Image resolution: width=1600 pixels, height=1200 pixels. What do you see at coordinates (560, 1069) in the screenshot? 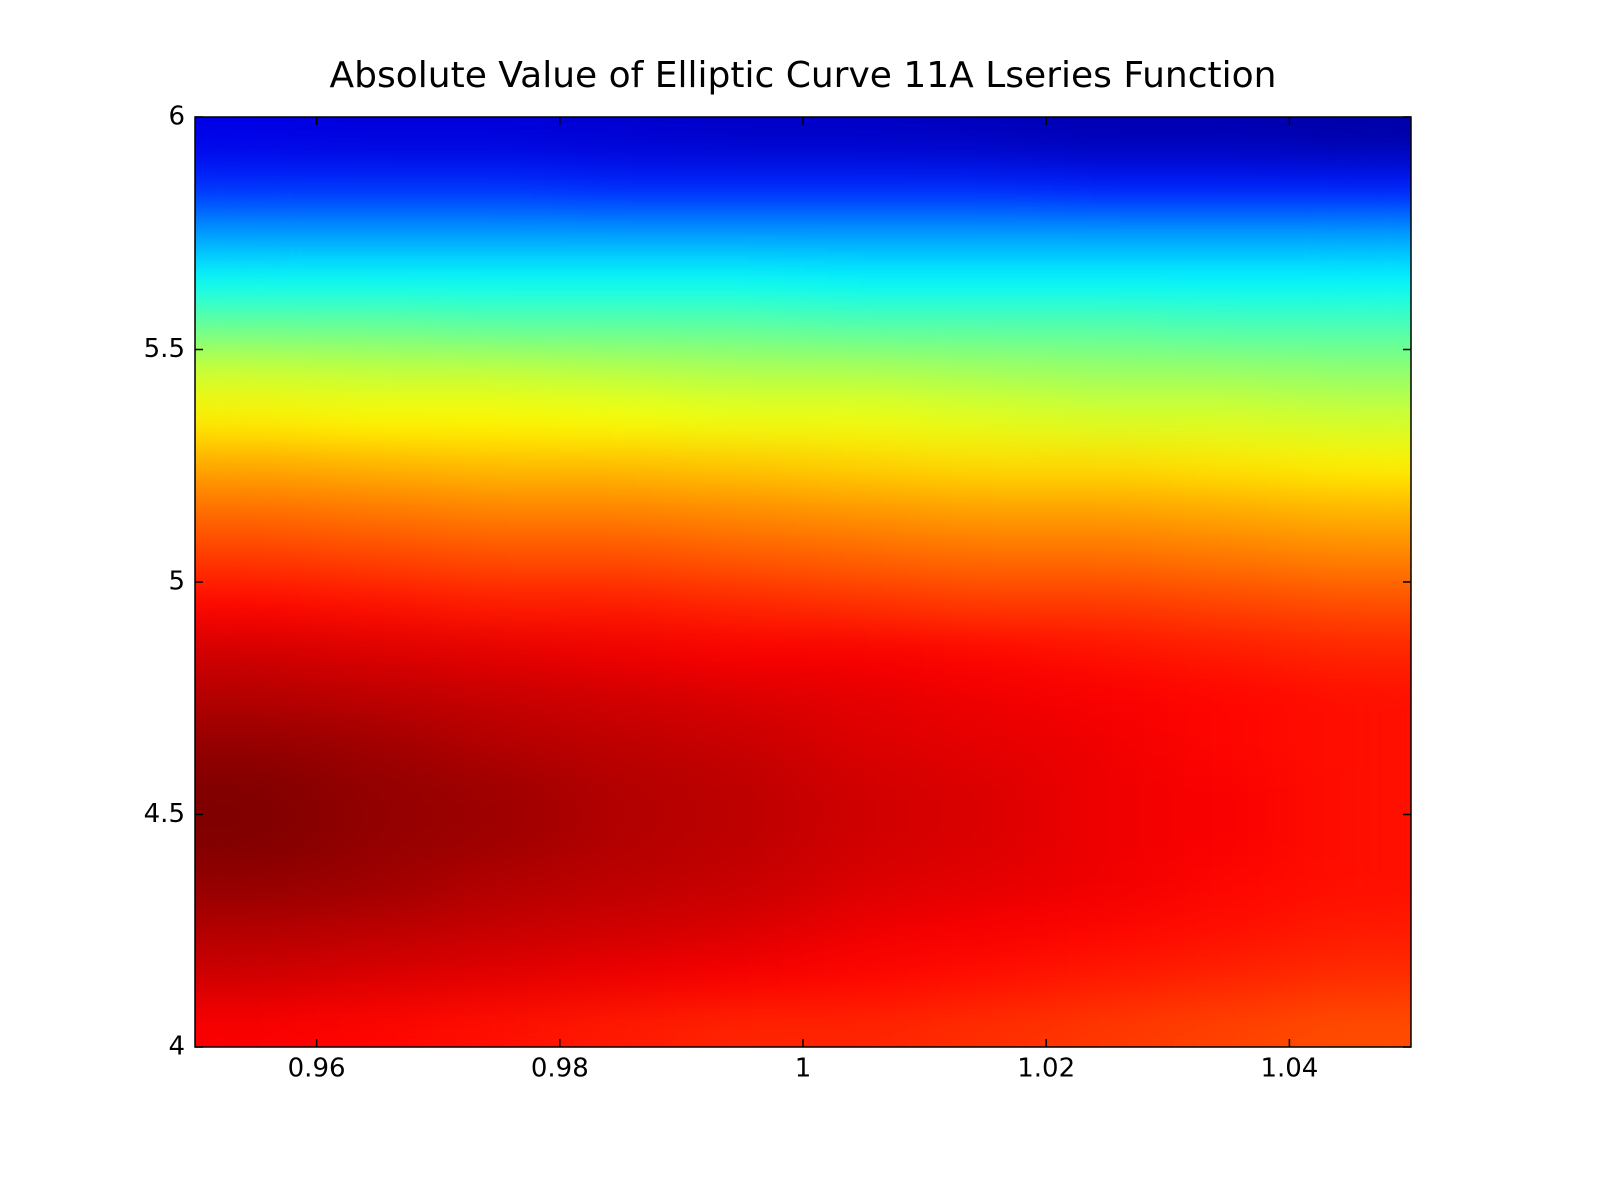
I see `x-tick-label: 0.98` at bounding box center [560, 1069].